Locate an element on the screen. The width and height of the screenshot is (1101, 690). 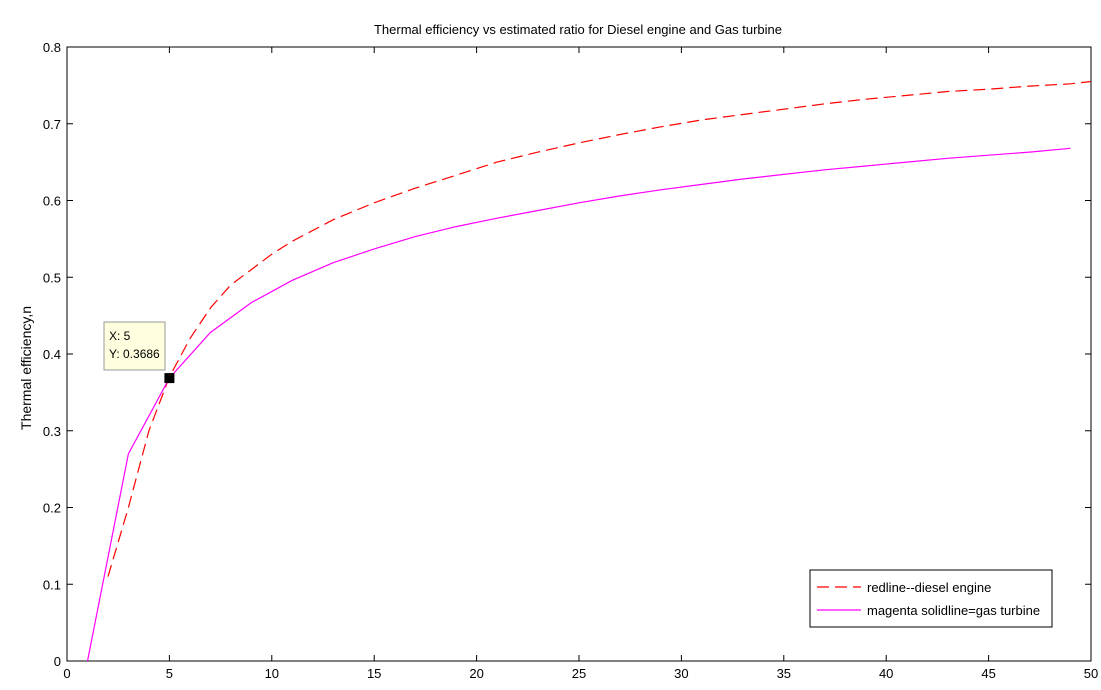
x-tick-label: 10 is located at coordinates (272, 673).